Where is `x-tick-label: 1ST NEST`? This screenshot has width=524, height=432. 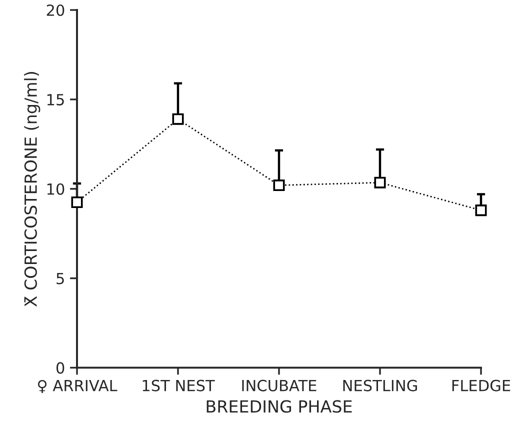 x-tick-label: 1ST NEST is located at coordinates (178, 386).